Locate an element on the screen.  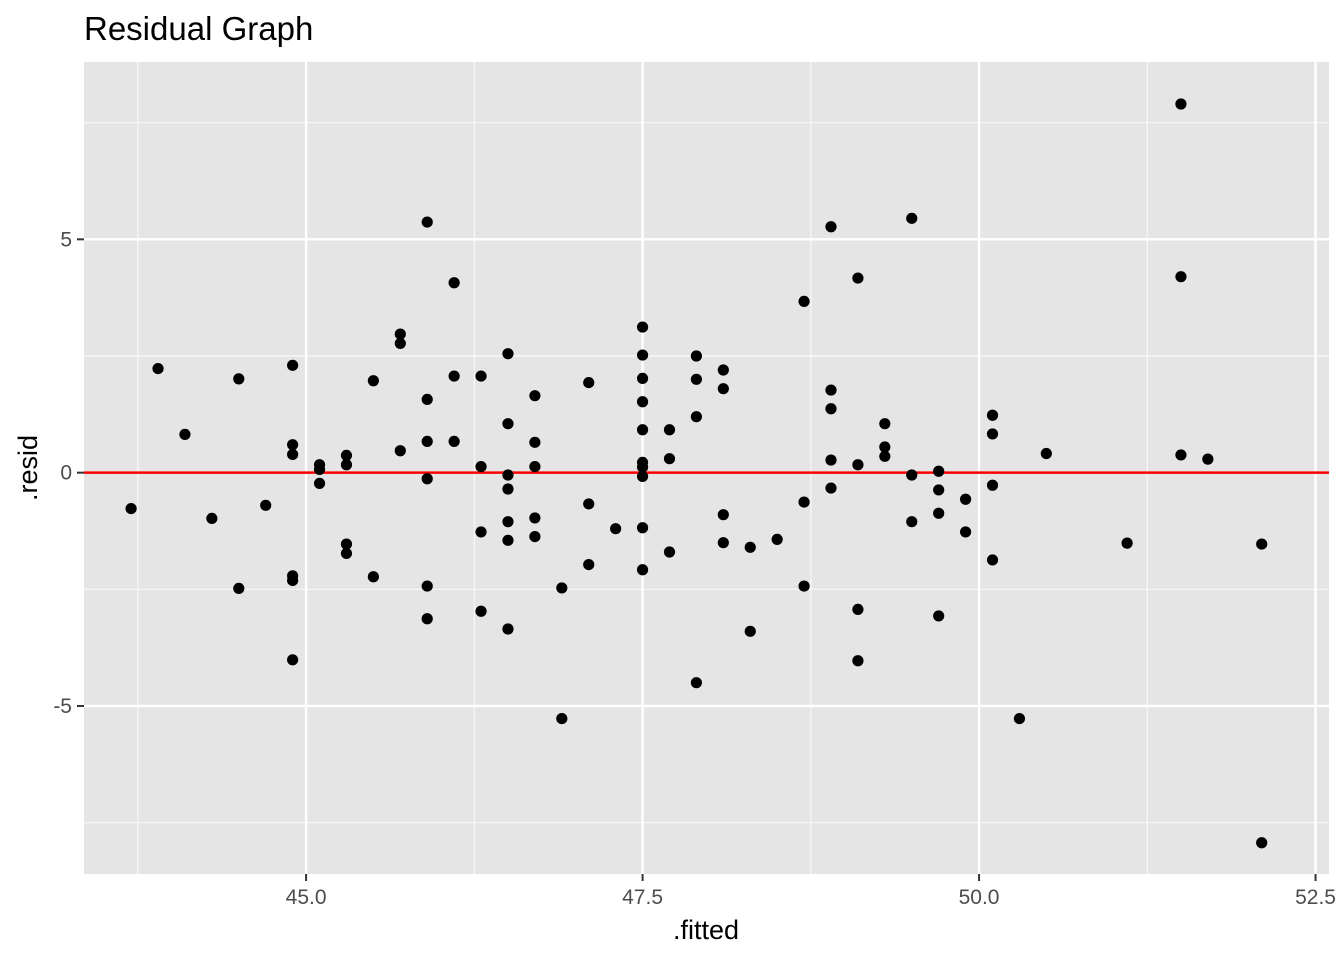
x-tick-label: 45.0 is located at coordinates (306, 897).